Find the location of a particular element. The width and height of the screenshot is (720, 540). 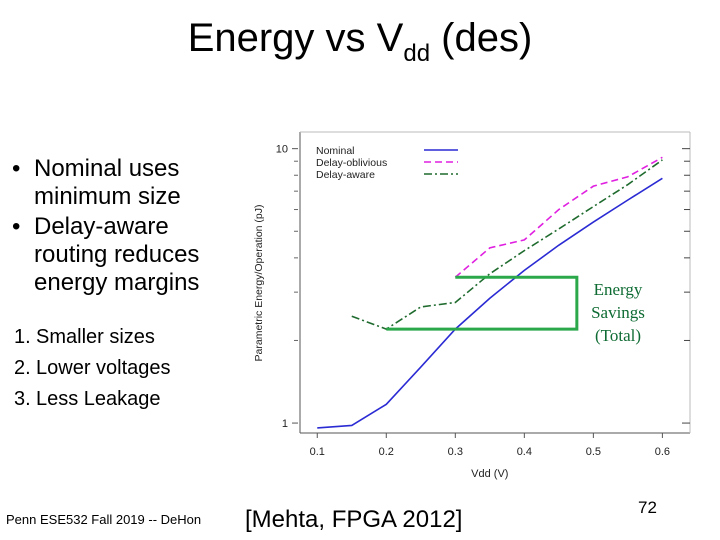

item-number: 2. is located at coordinates (22, 368).